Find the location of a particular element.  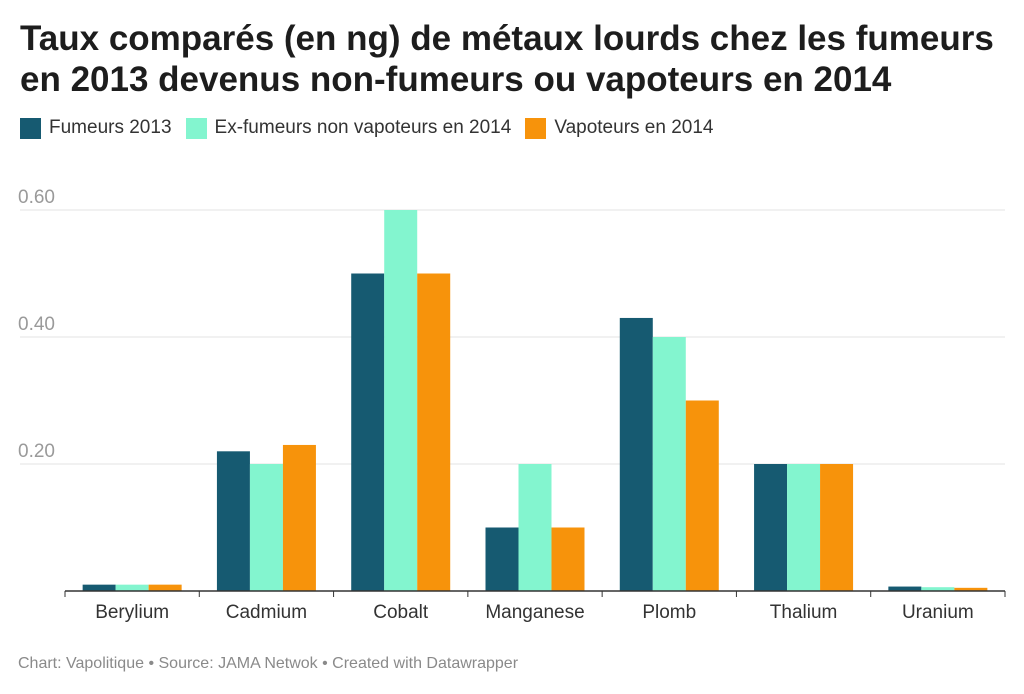

legend-label: Ex-fumeurs non vapoteurs en 2014 is located at coordinates (363, 127).